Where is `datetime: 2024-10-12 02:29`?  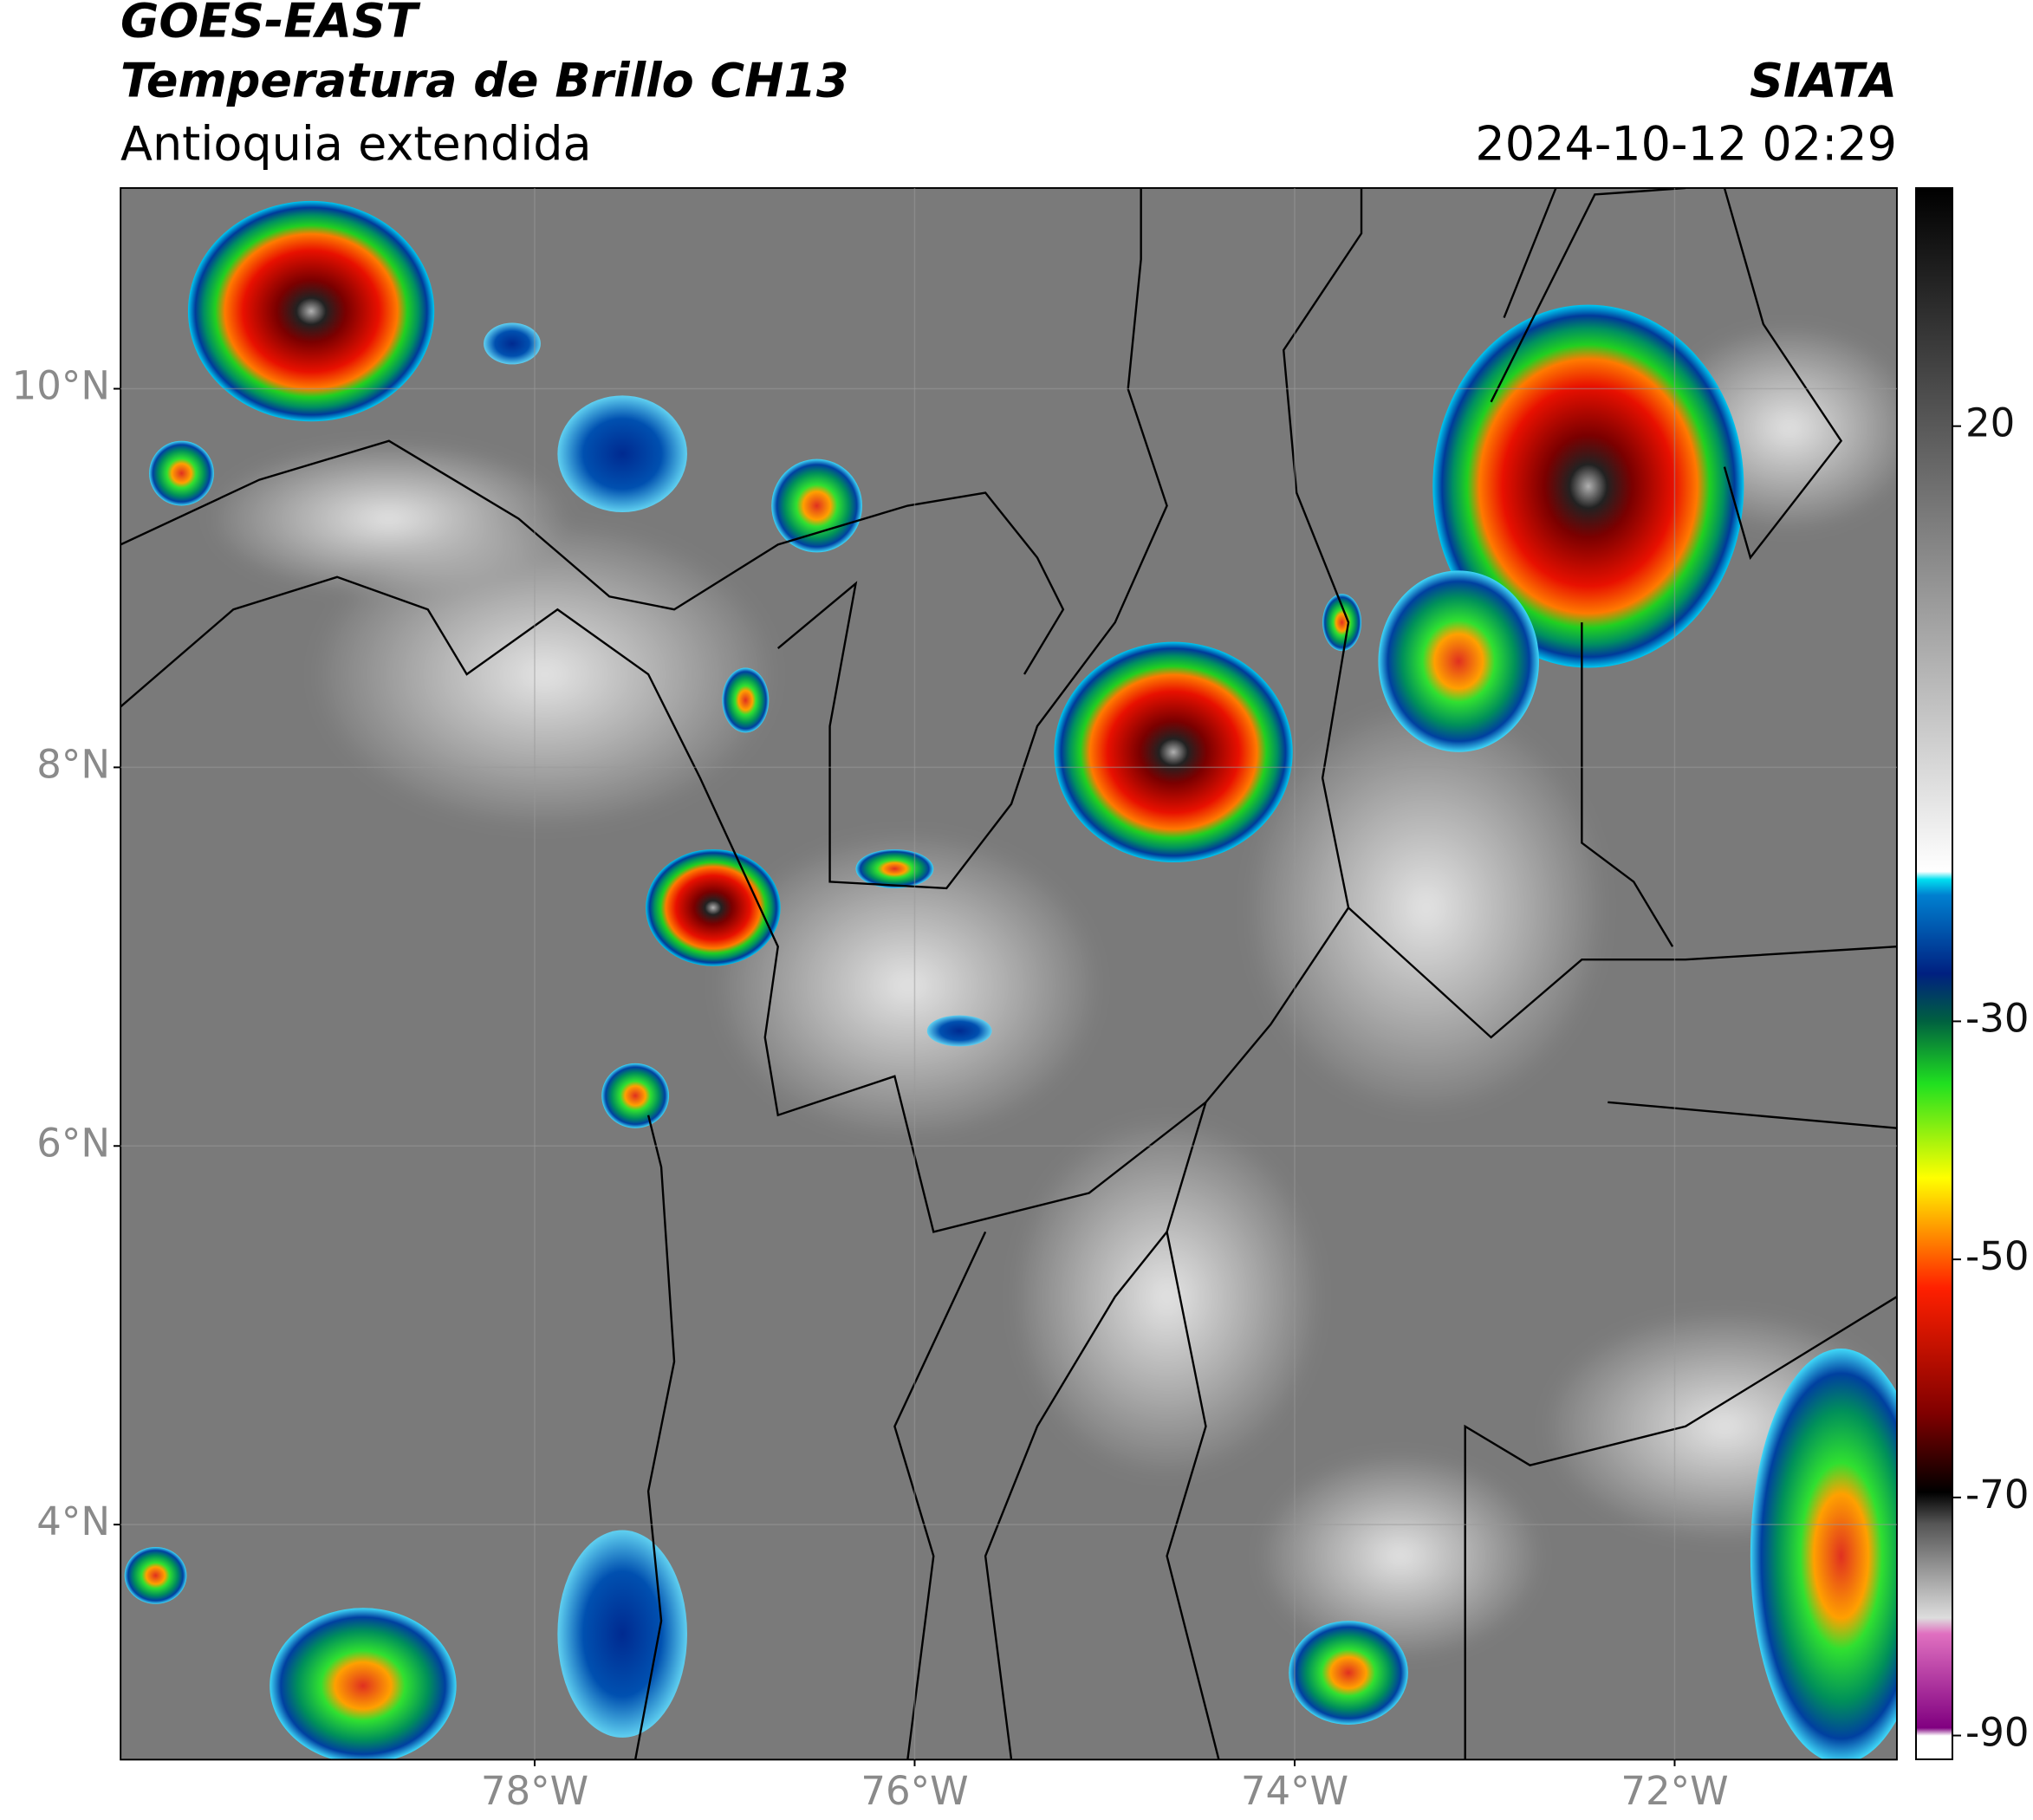 datetime: 2024-10-12 02:29 is located at coordinates (1686, 144).